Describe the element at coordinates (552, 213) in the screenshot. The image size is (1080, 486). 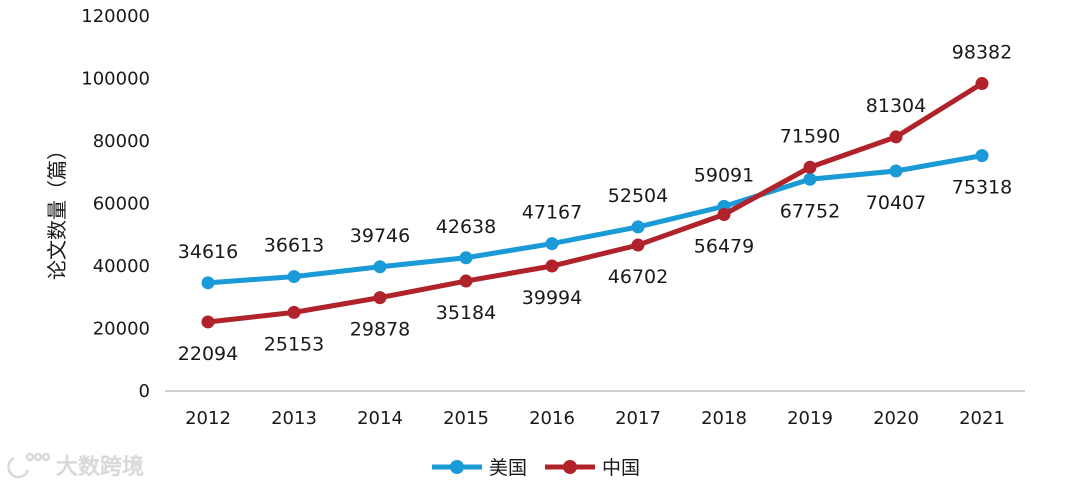
I see `data-label: 47167` at that location.